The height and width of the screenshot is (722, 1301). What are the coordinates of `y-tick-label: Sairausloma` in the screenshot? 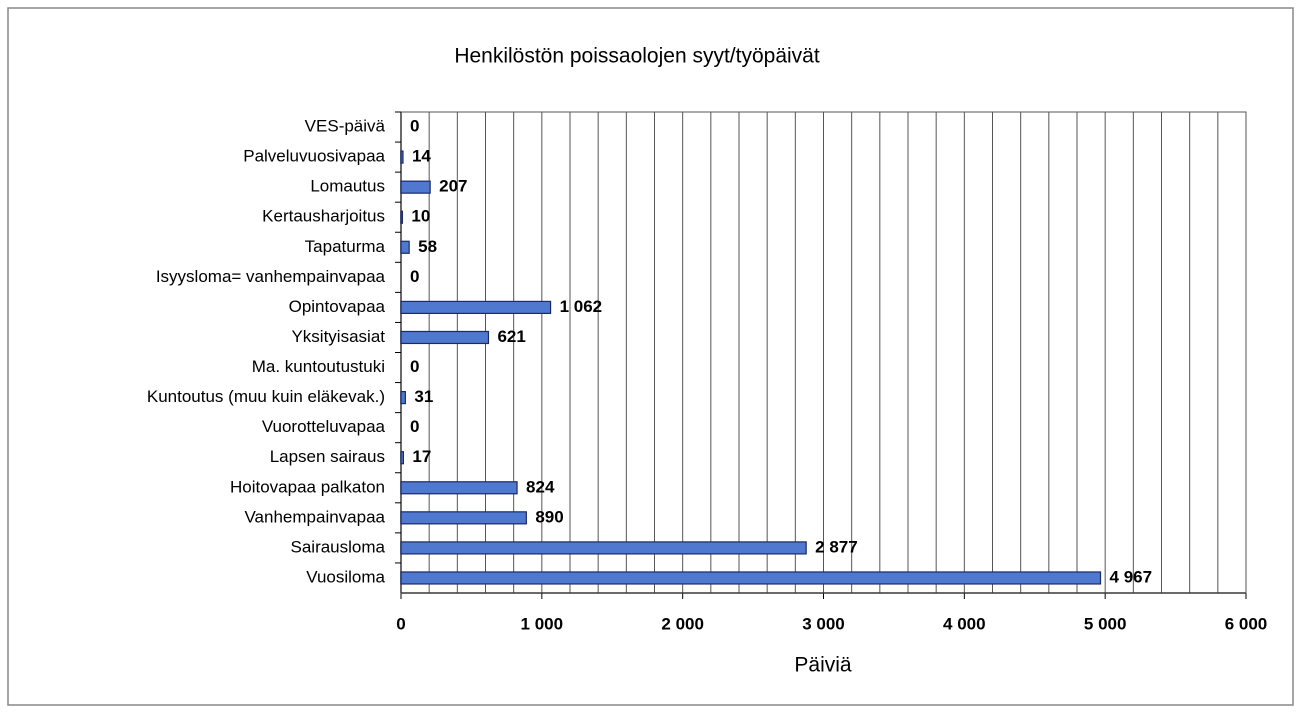 It's located at (338, 546).